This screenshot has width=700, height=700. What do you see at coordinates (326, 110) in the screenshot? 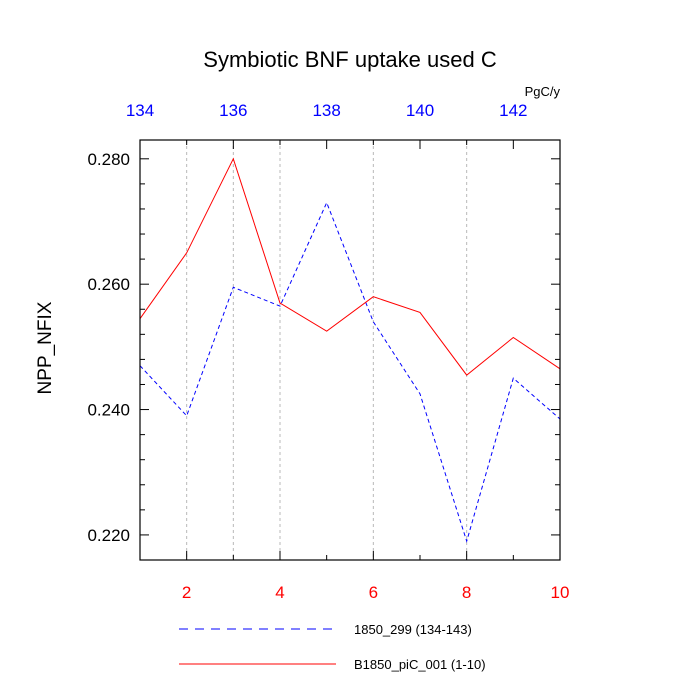
I see `x-top-tick-label: 138` at bounding box center [326, 110].